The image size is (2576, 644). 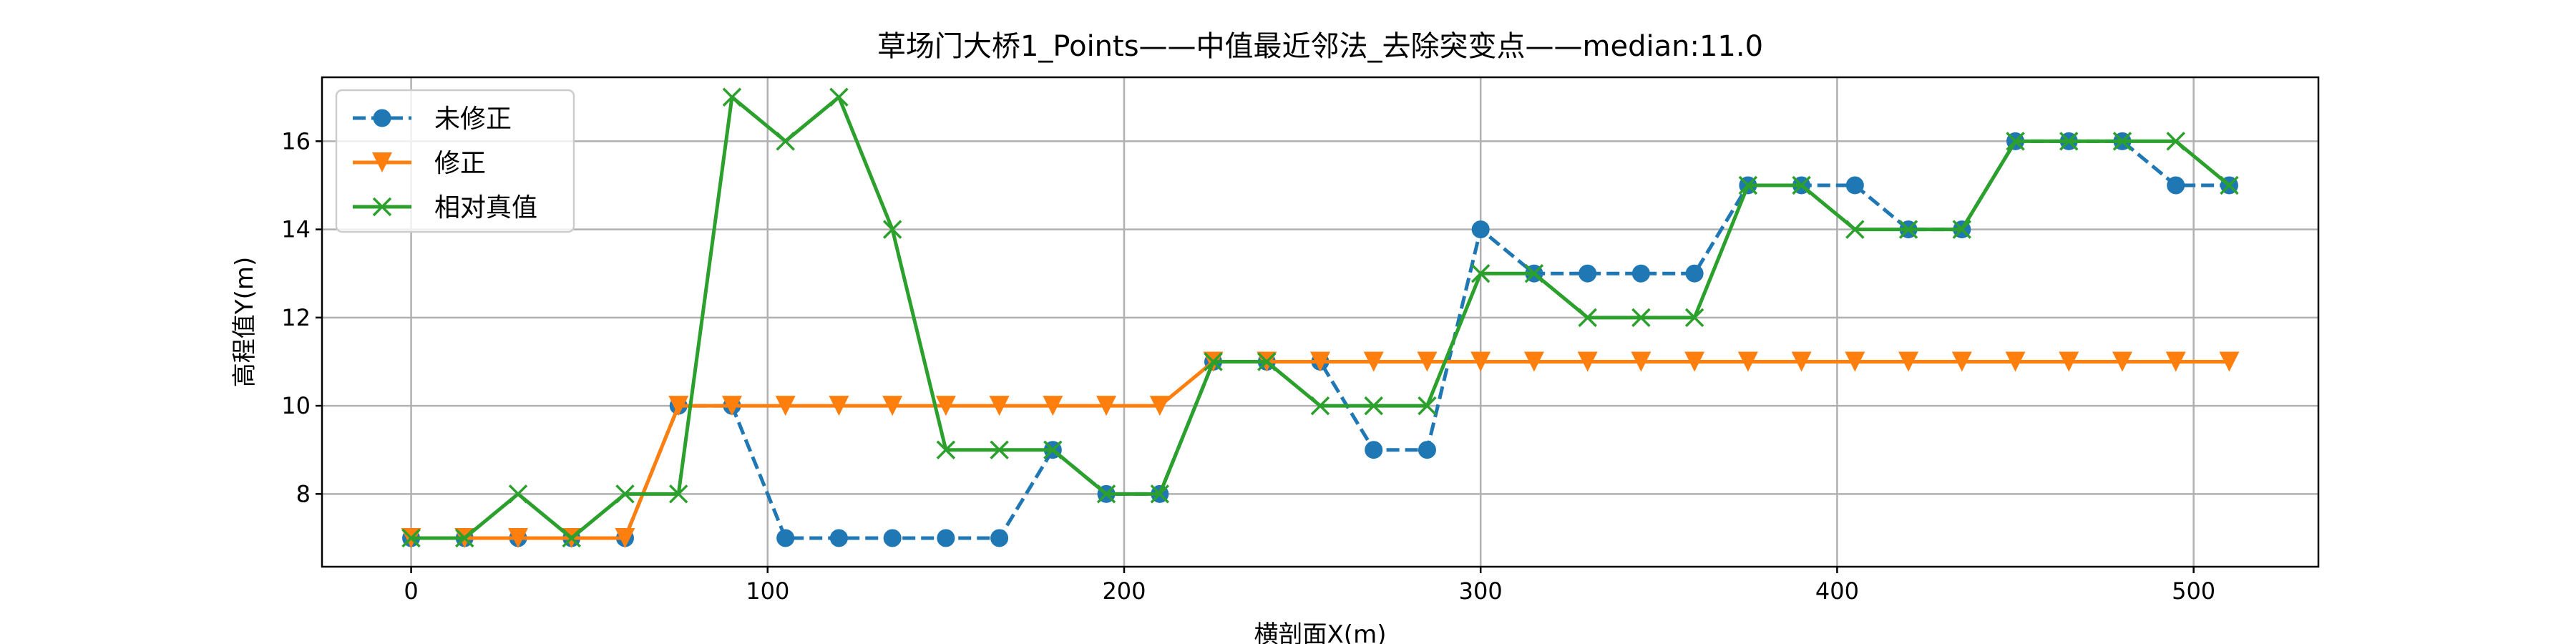 What do you see at coordinates (296, 229) in the screenshot?
I see `y-tick-label: 14` at bounding box center [296, 229].